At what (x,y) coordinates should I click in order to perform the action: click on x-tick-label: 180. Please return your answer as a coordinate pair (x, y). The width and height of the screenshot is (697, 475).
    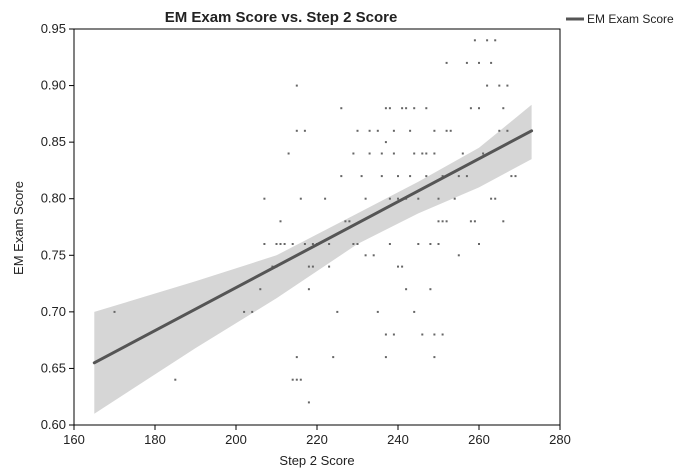
    Looking at the image, I should click on (155, 439).